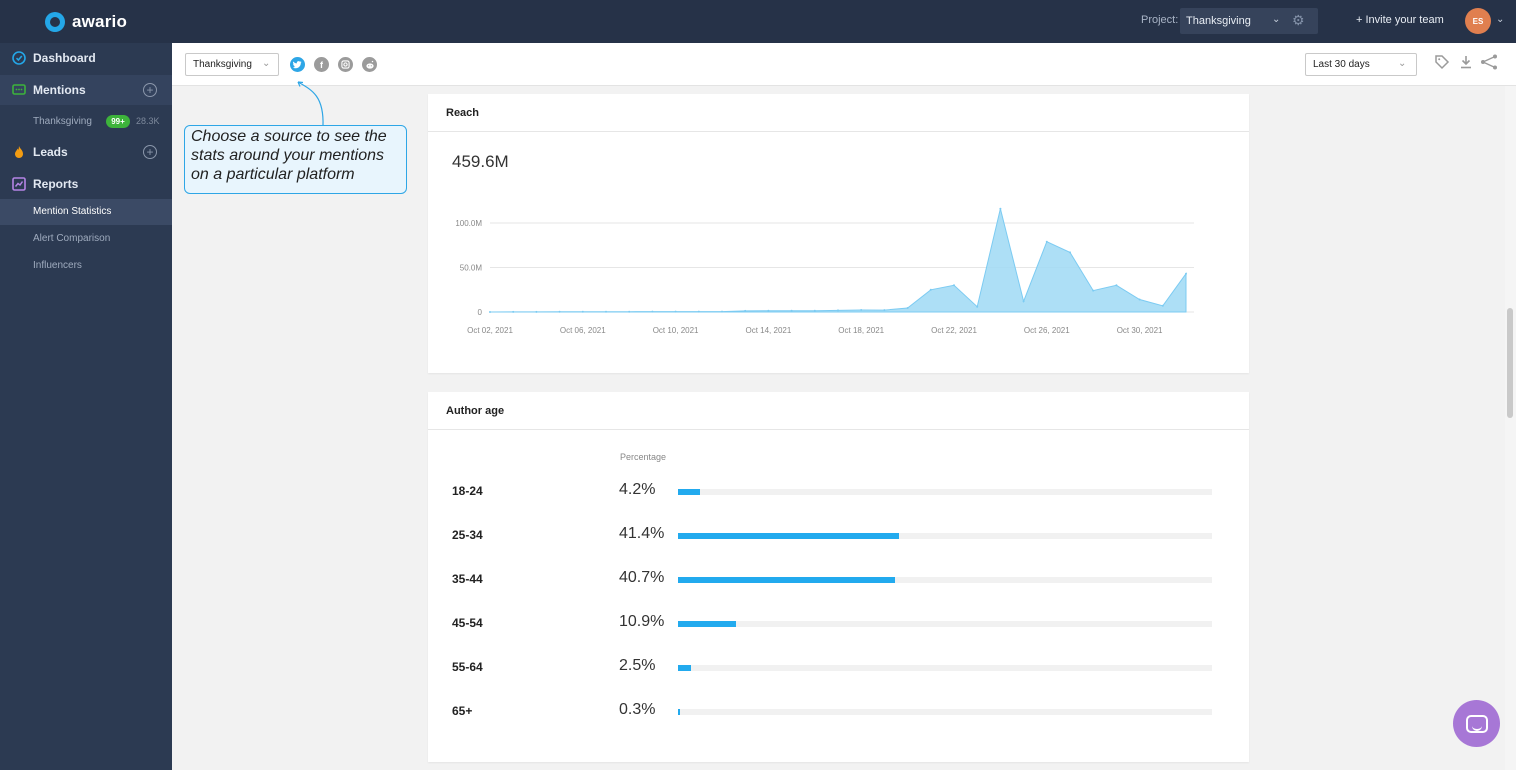 The width and height of the screenshot is (1516, 770). What do you see at coordinates (844, 64) in the screenshot?
I see `filter-bar: Thanksgiving ⌄ f Last 30 days ⌄` at bounding box center [844, 64].